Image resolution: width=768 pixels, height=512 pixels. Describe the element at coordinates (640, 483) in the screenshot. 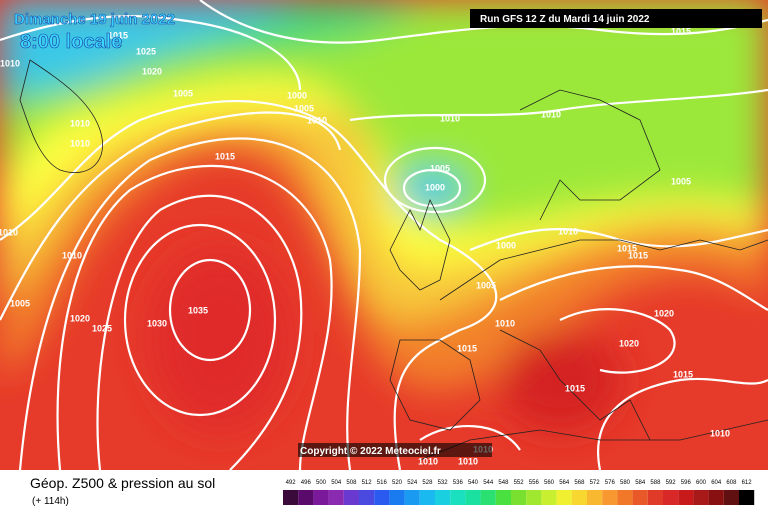

I see `scale-label: 584` at that location.